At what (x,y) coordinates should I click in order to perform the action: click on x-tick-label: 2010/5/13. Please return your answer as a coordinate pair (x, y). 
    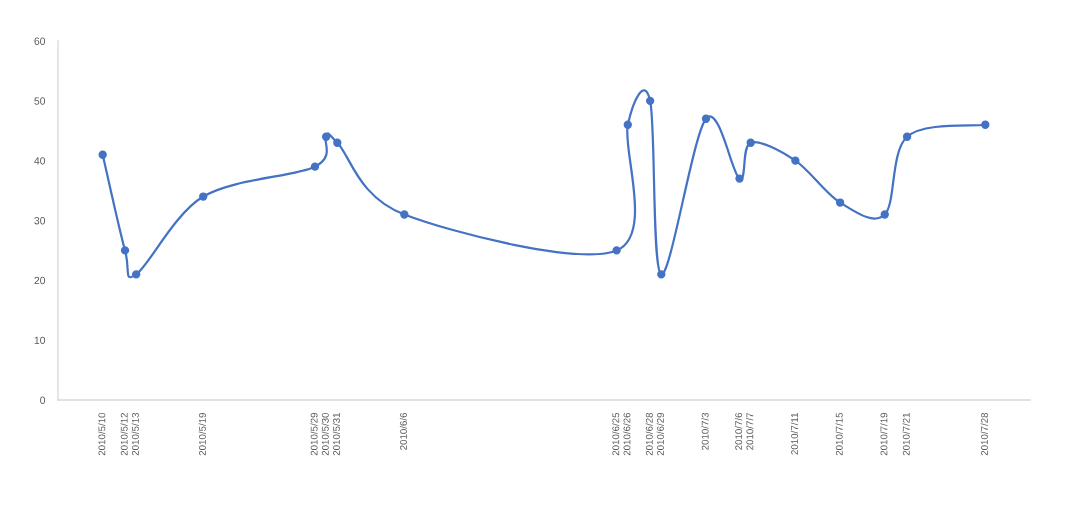
    Looking at the image, I should click on (135, 434).